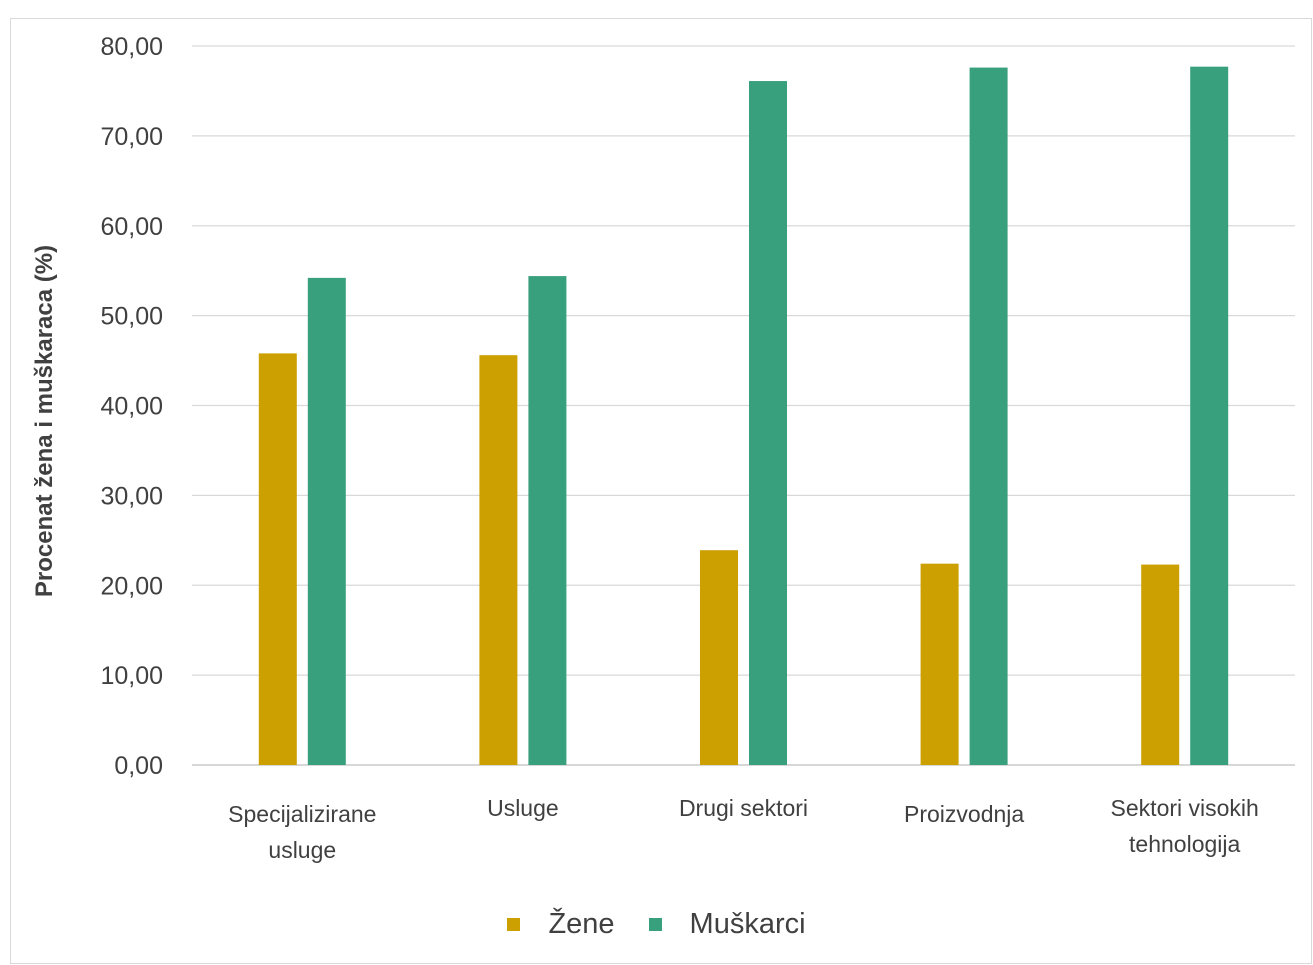  I want to click on y-tick-label: 70,00, so click(131, 137).